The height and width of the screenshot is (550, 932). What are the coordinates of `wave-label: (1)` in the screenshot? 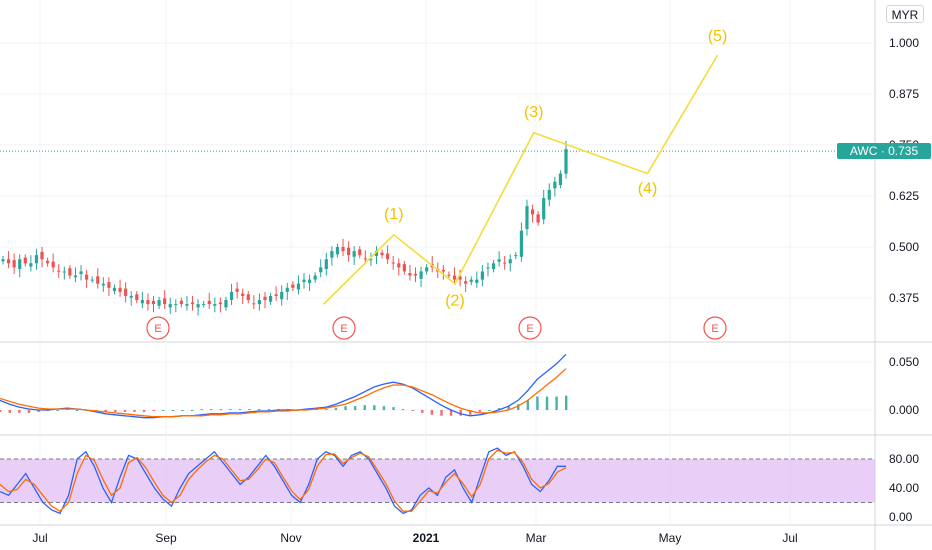 It's located at (394, 214).